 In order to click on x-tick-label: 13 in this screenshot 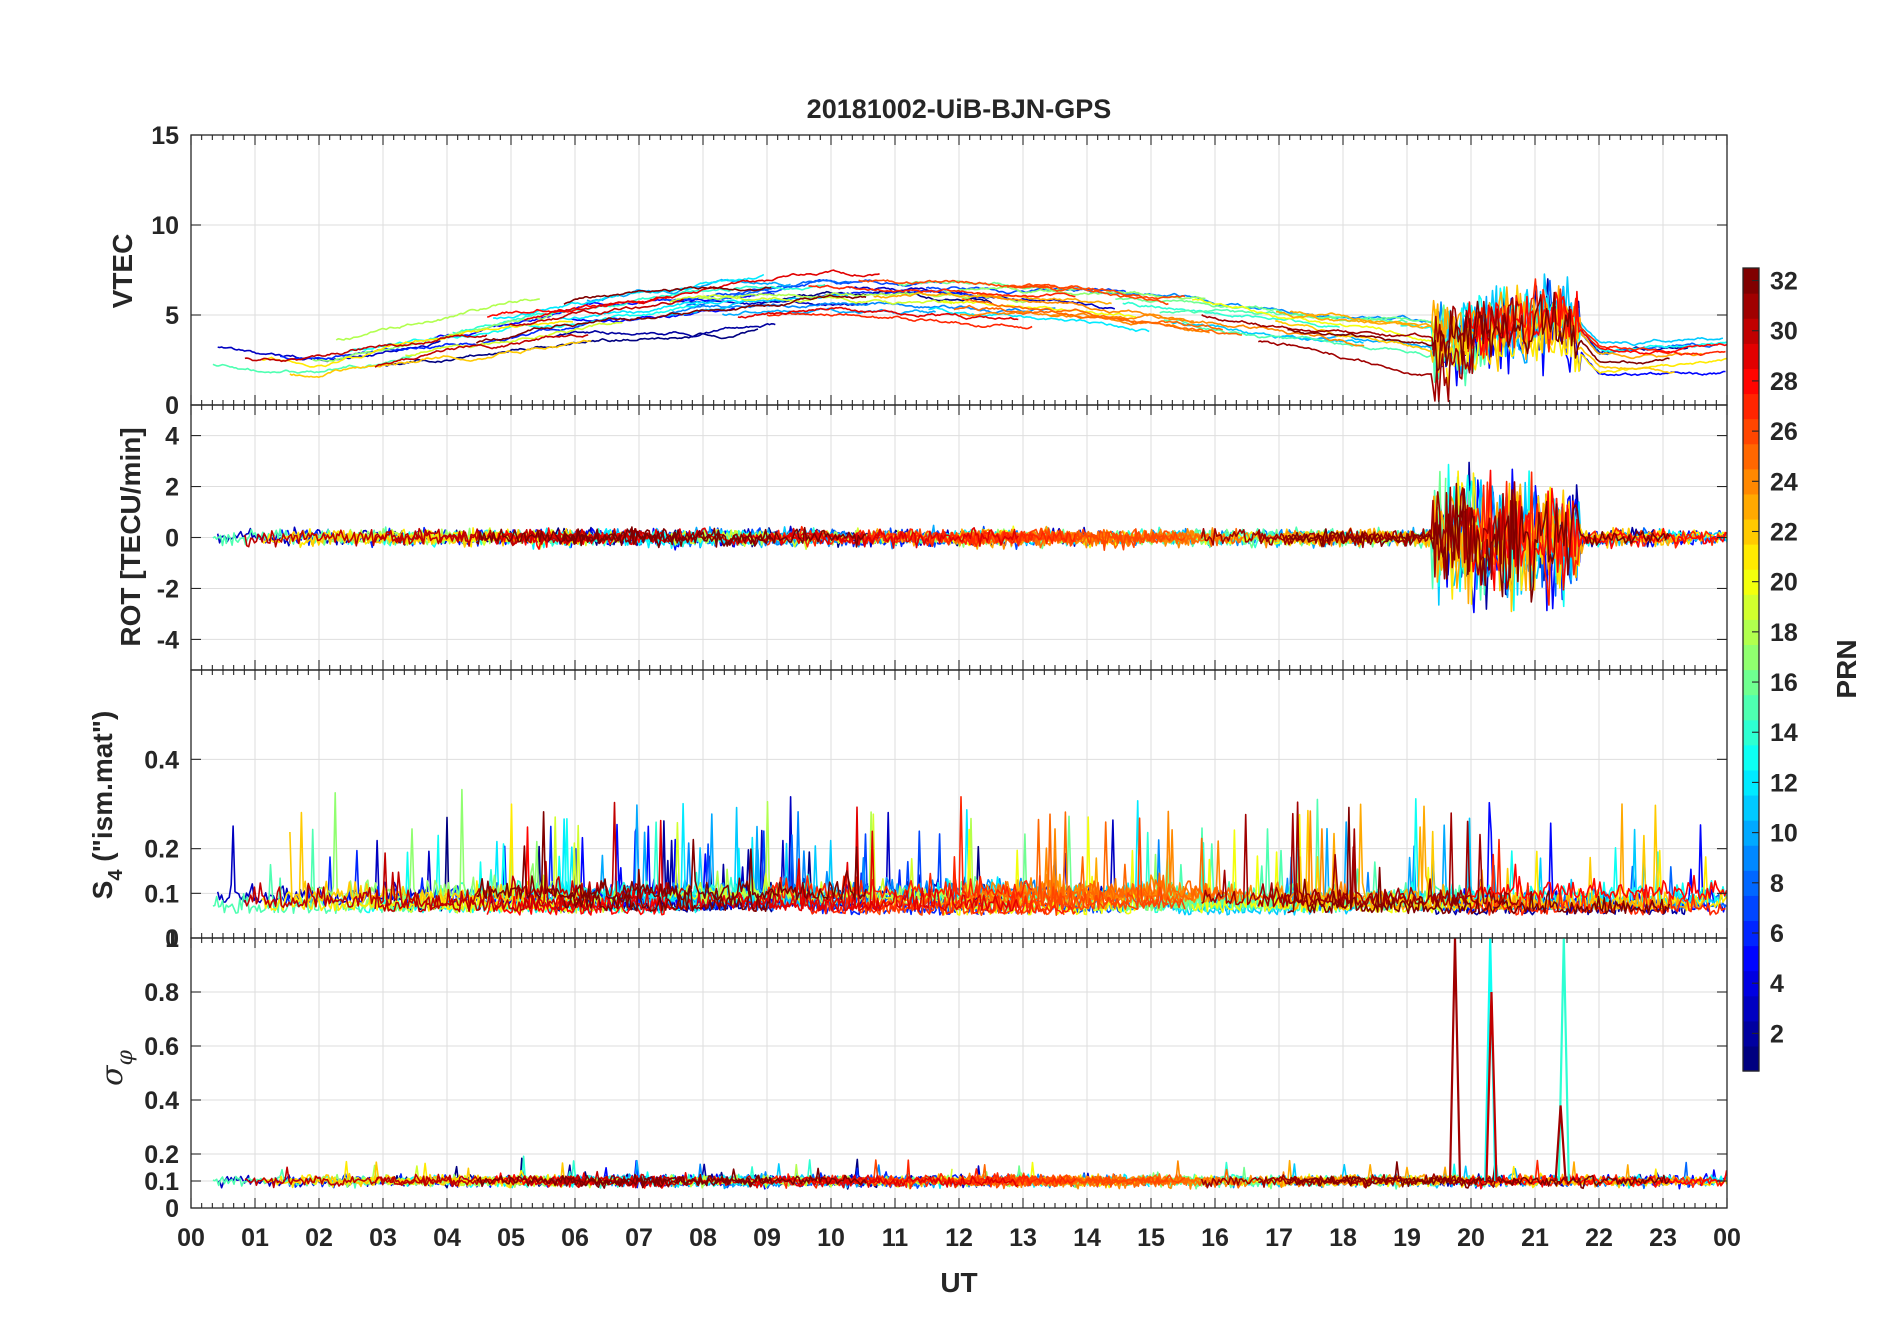, I will do `click(1023, 1238)`.